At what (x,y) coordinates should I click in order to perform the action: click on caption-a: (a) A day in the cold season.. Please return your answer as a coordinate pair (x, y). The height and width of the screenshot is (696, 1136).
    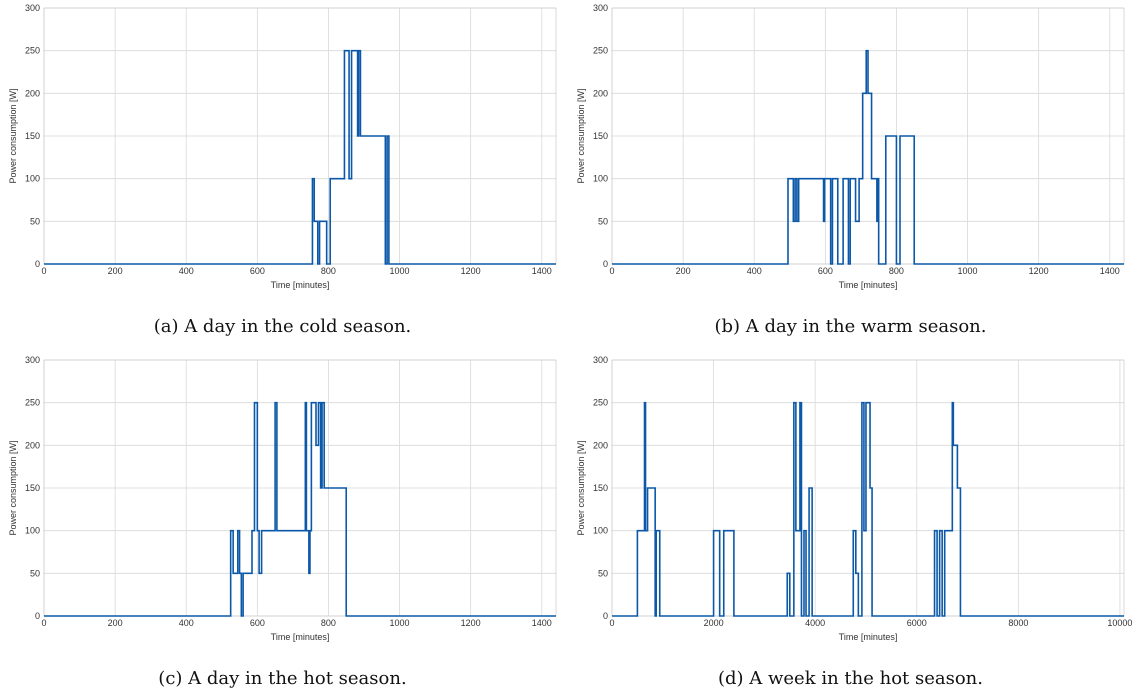
    Looking at the image, I should click on (282, 326).